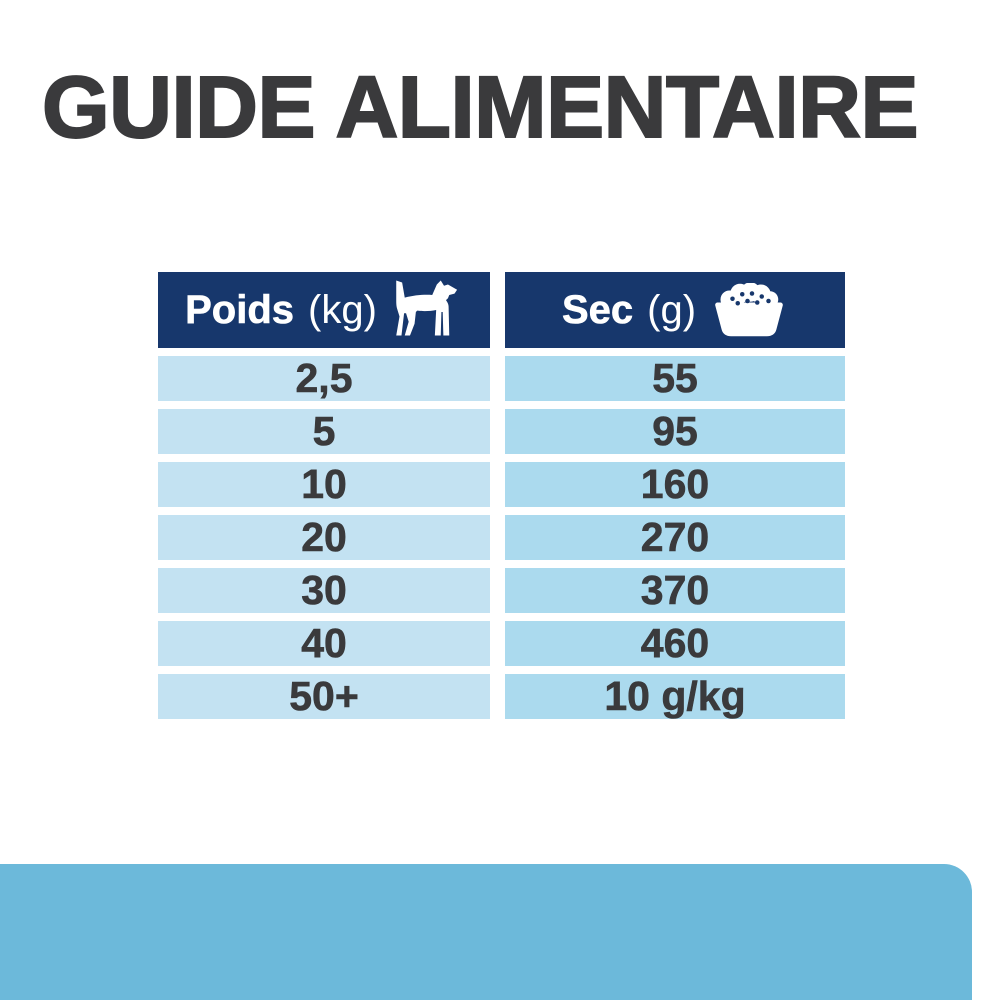 The height and width of the screenshot is (1000, 1000). Describe the element at coordinates (324, 431) in the screenshot. I see `weight-cell: 5` at that location.